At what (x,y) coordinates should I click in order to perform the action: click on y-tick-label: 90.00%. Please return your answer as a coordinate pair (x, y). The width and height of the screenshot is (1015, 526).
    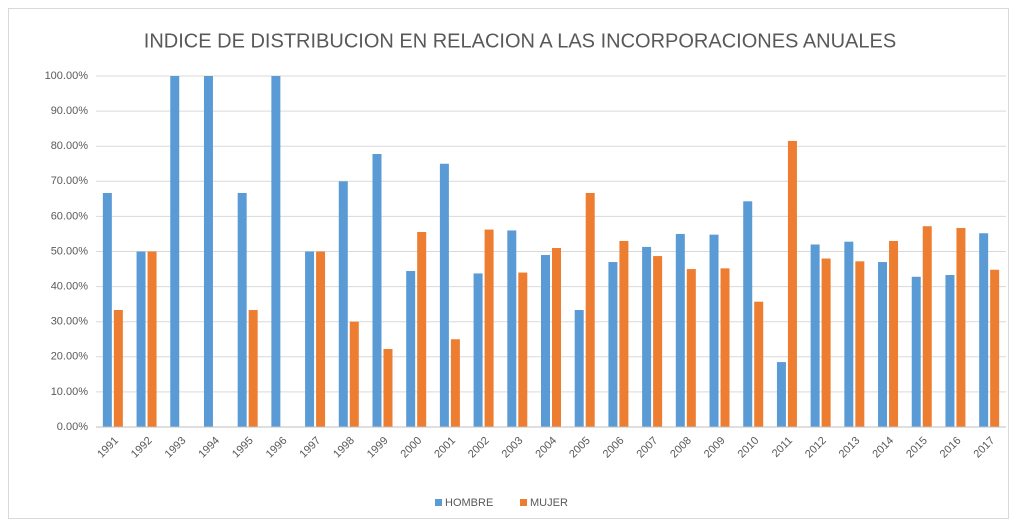
    Looking at the image, I should click on (70, 111).